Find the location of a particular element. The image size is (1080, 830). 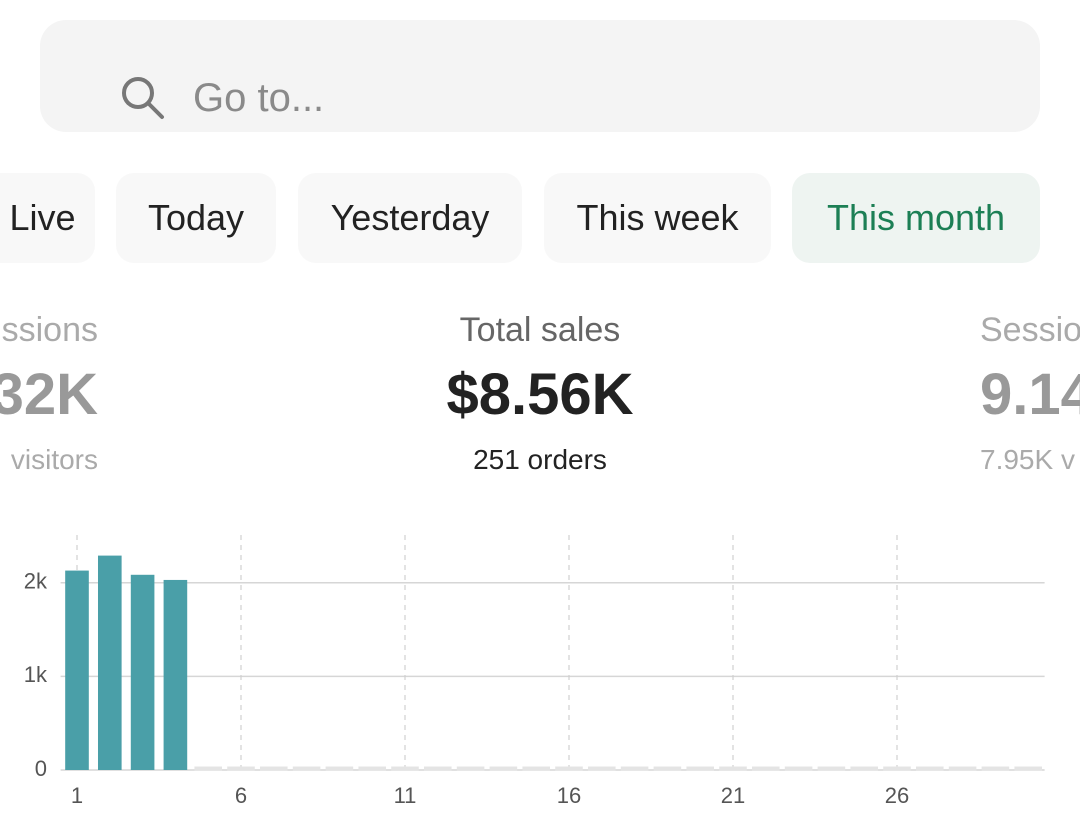

tab: Yesterday is located at coordinates (410, 218).